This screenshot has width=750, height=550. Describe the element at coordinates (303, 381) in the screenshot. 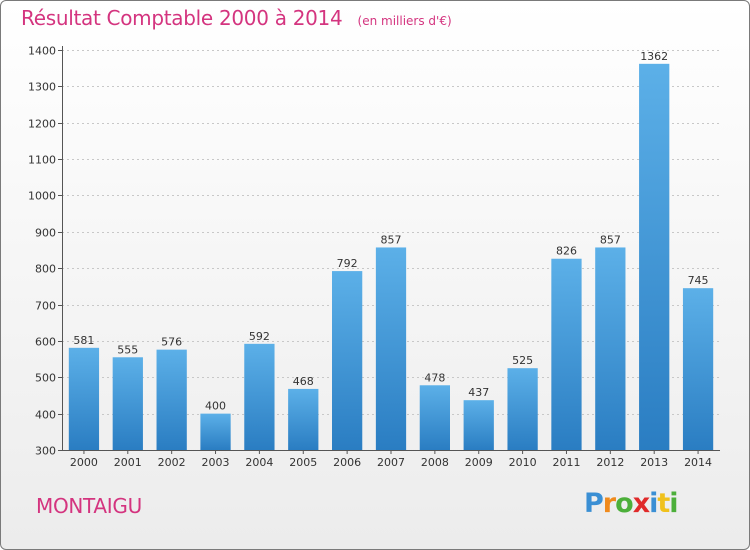

I see `value-label-2005: 468` at that location.